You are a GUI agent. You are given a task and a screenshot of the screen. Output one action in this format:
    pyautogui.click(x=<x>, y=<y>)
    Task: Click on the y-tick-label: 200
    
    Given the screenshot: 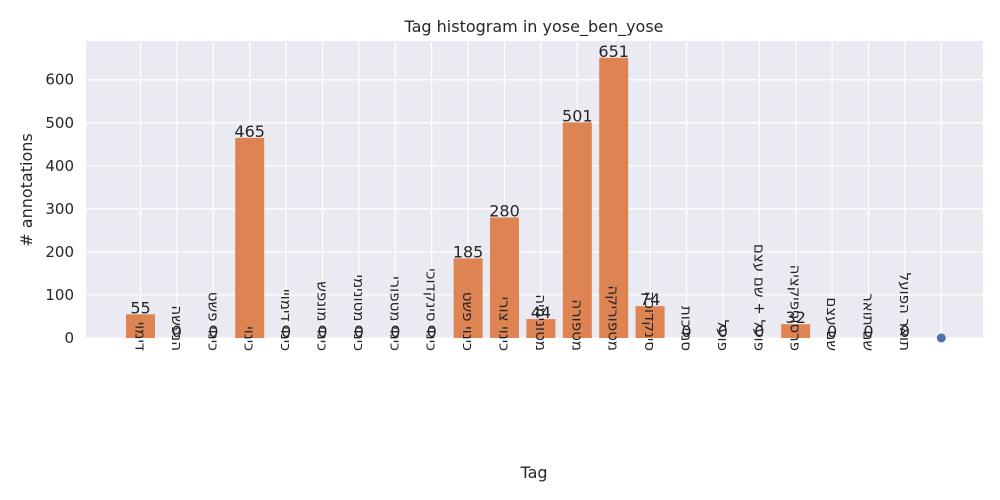 What is the action you would take?
    pyautogui.click(x=59, y=252)
    